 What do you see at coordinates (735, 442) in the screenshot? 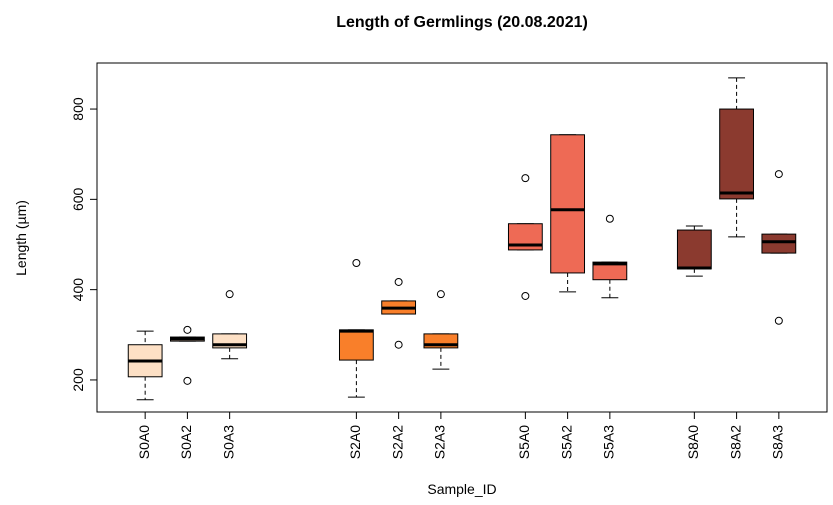
I see `x-tick-label: S8A2` at bounding box center [735, 442].